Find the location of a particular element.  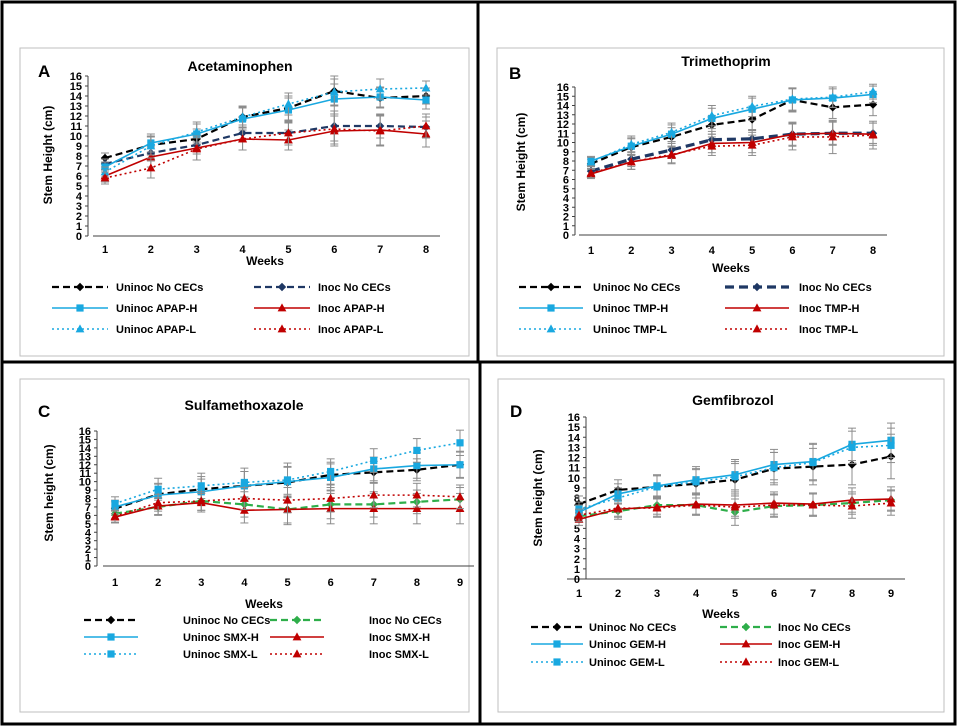

legend-label: Inoc GEM-H is located at coordinates (809, 645).